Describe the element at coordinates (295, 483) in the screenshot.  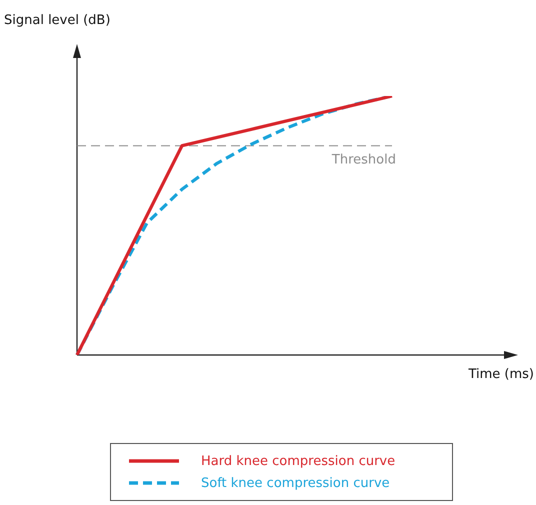
I see `legend-label: Soft knee compression curve` at that location.